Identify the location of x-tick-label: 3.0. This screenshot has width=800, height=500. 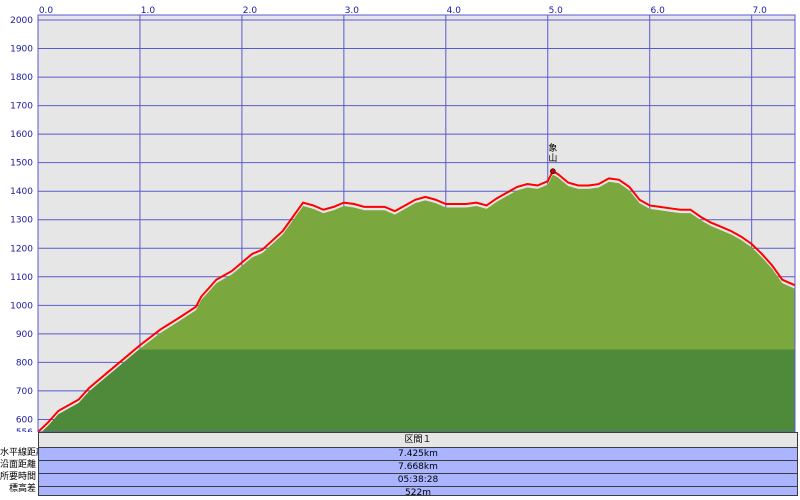
(352, 11).